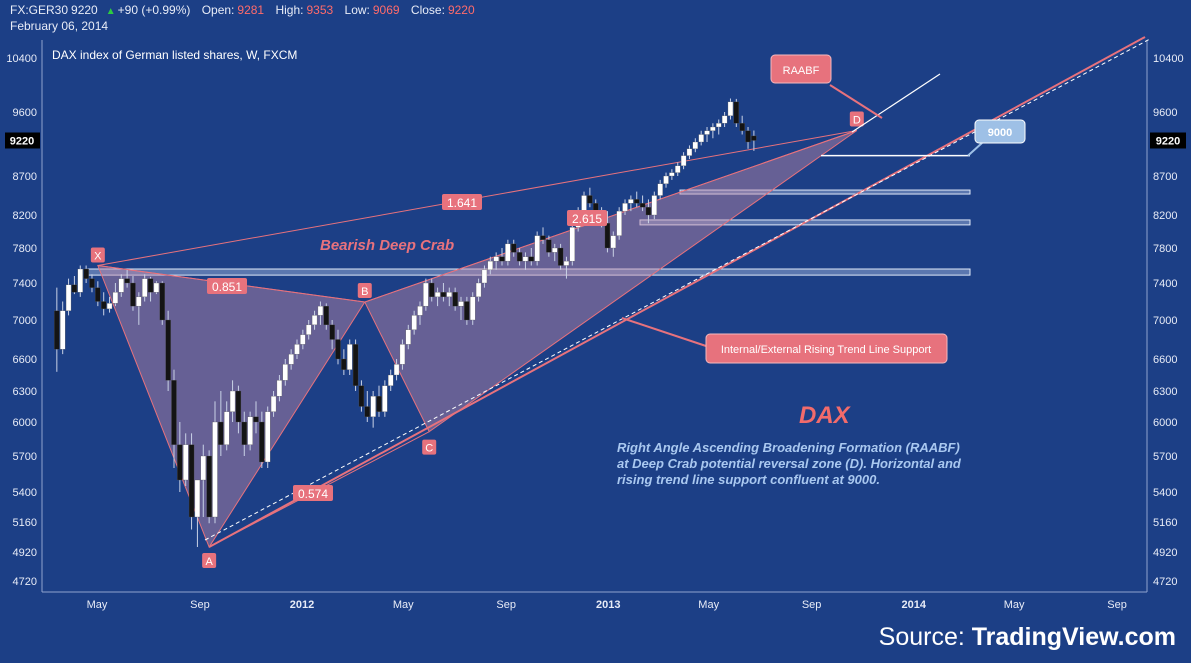 This screenshot has height=663, width=1191. Describe the element at coordinates (1165, 493) in the screenshot. I see `y-tick-right: 5400` at that location.